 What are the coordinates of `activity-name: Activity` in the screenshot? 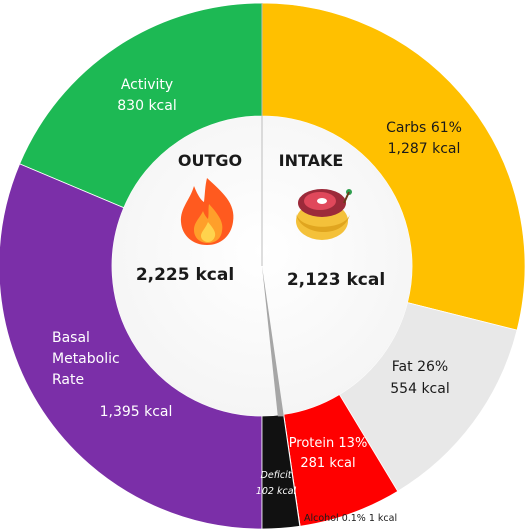 It's located at (147, 85).